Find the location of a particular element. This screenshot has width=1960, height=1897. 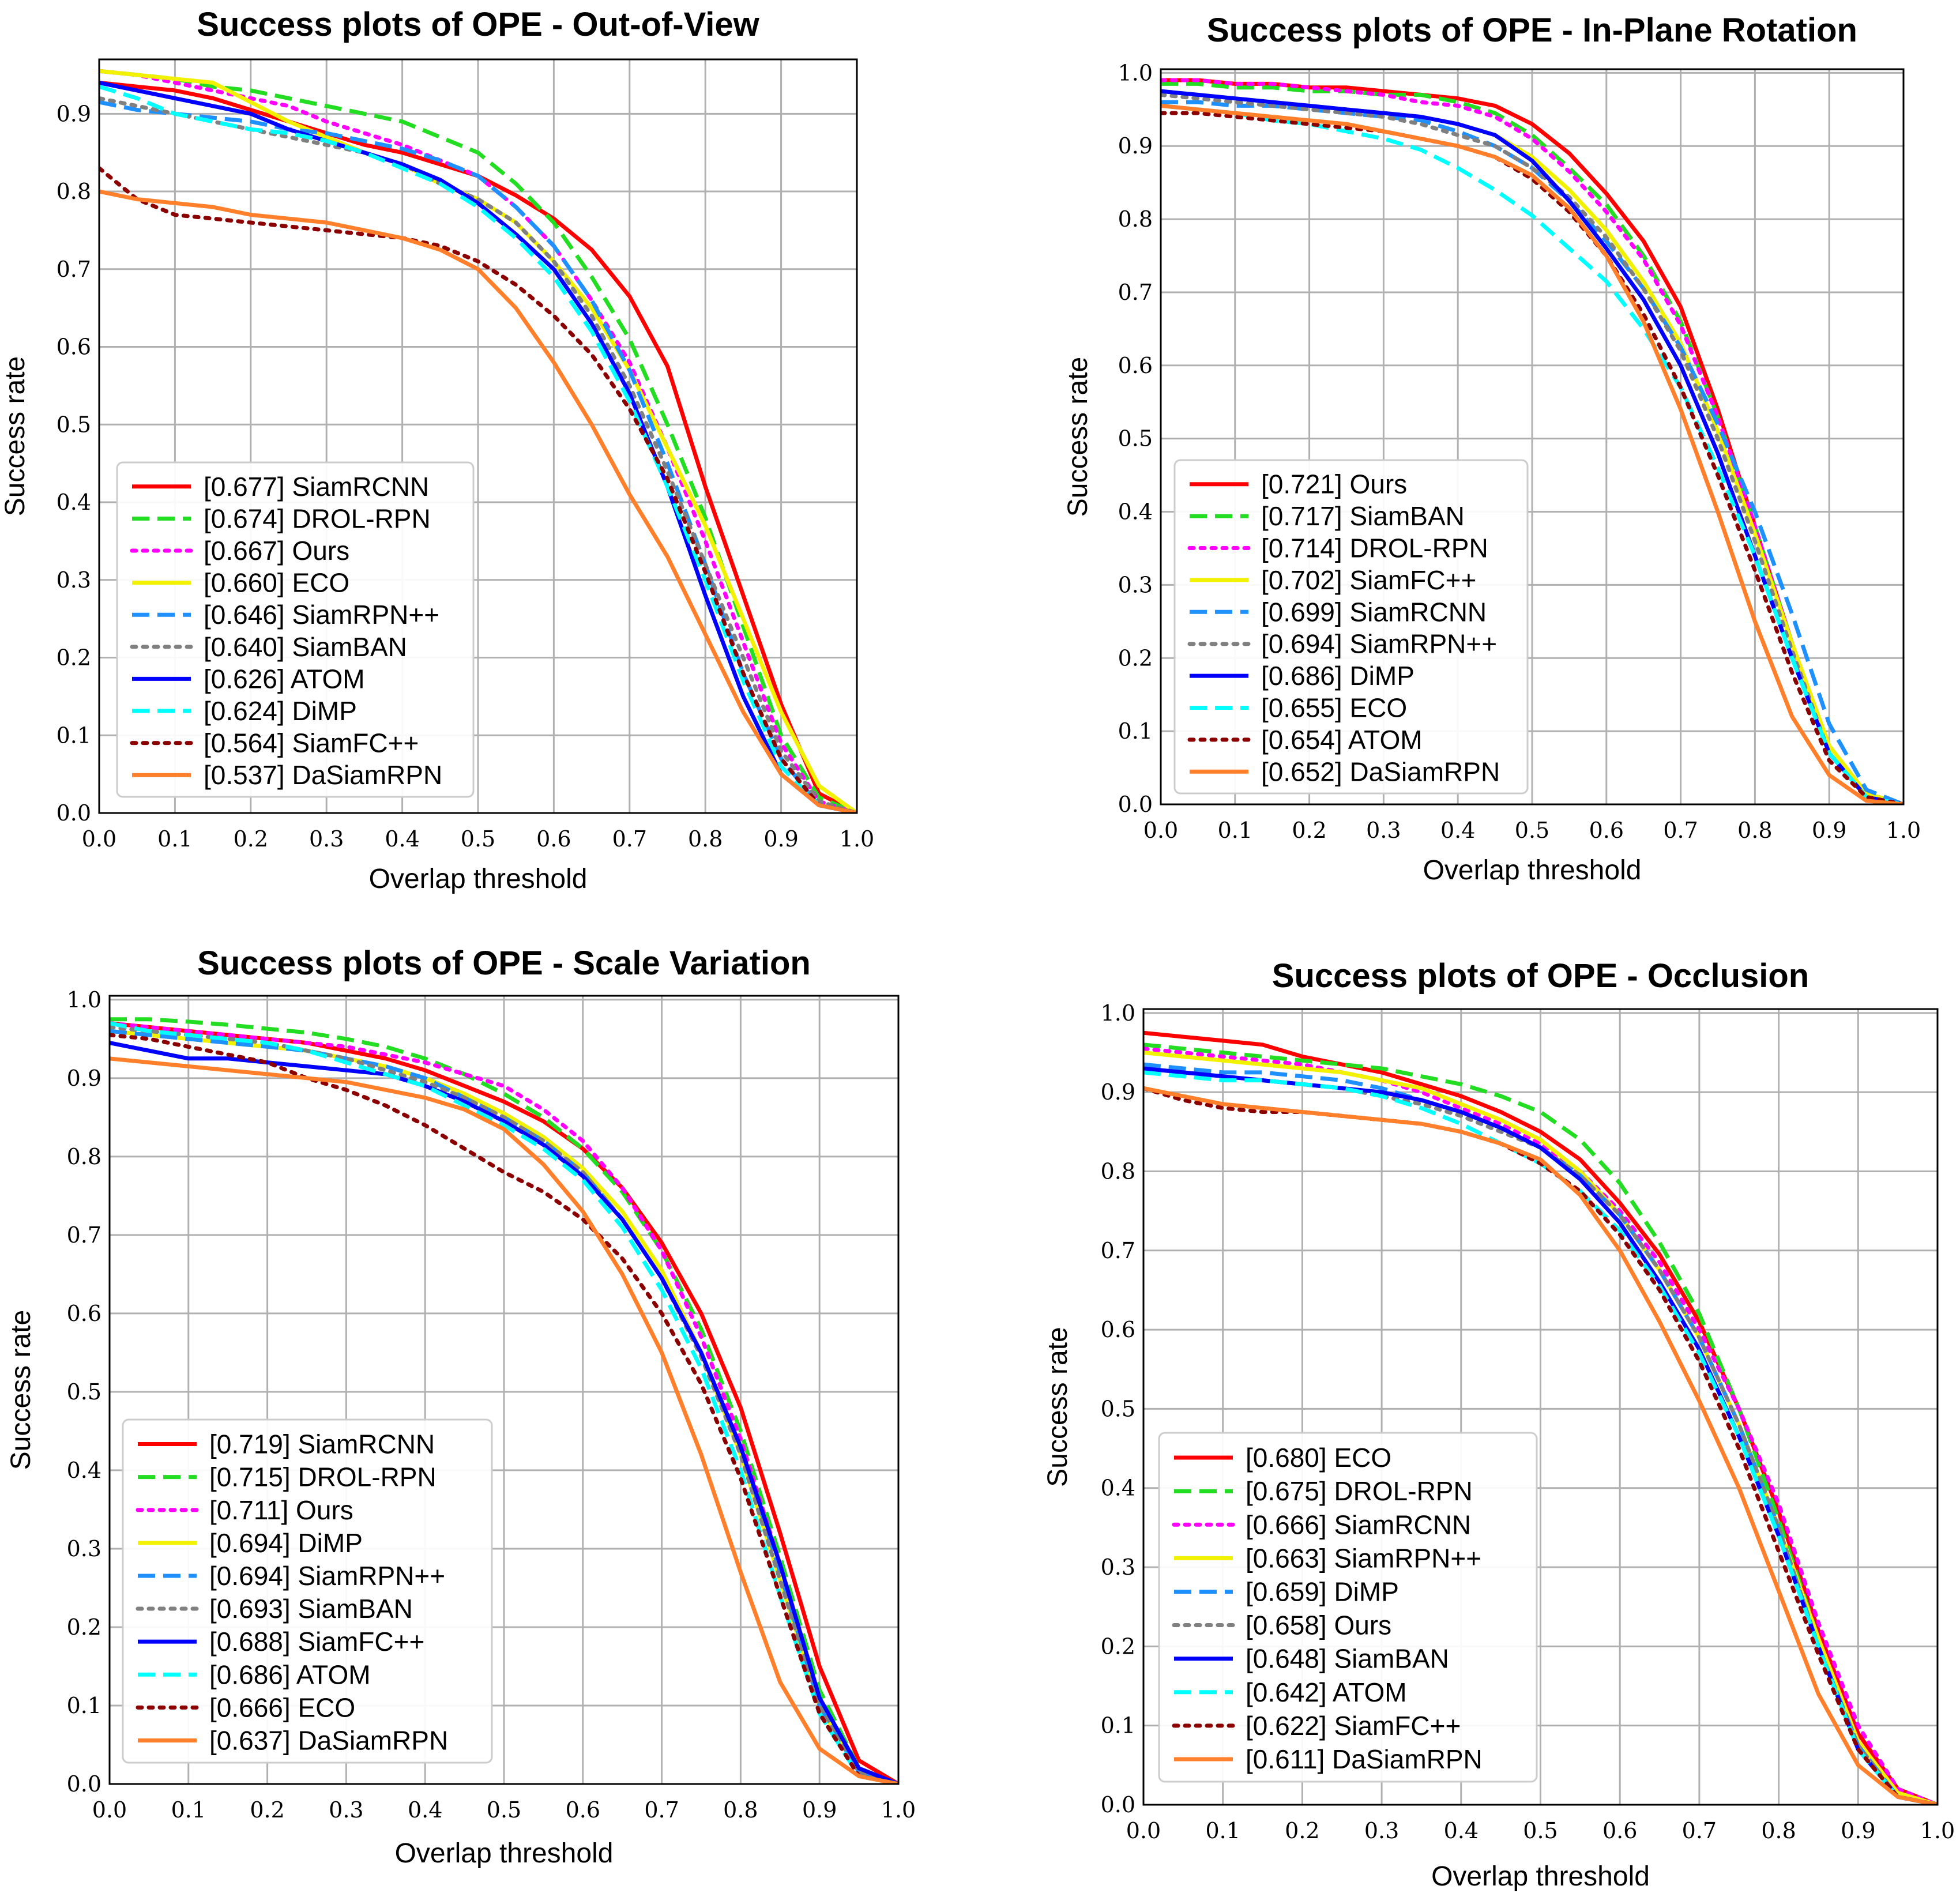

legend-entry: [0.693] SiamBAN is located at coordinates (311, 1609).